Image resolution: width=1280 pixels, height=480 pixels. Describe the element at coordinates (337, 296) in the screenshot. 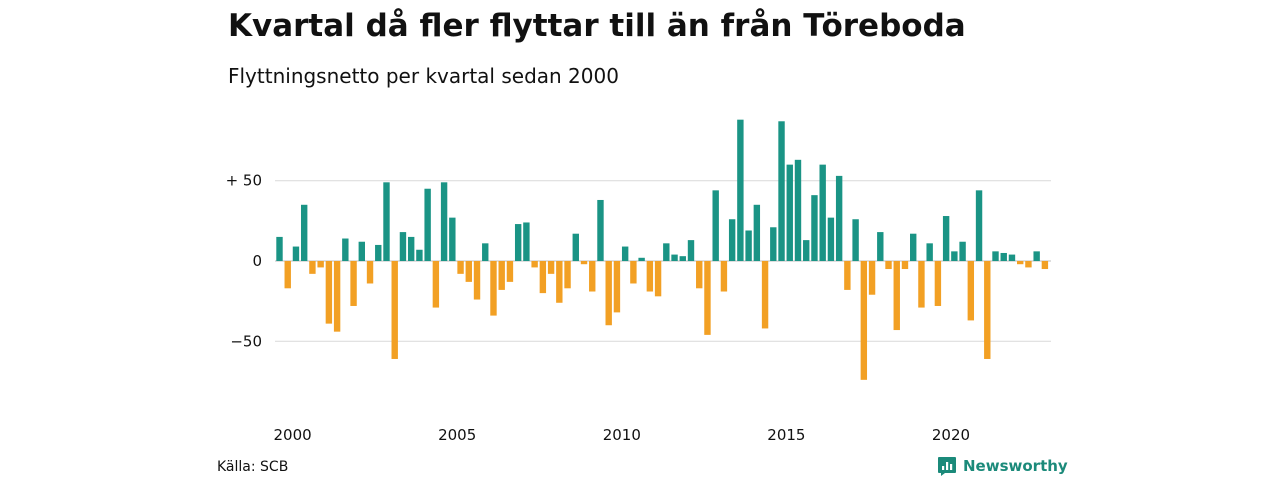

I see `bar-2001-k4` at that location.